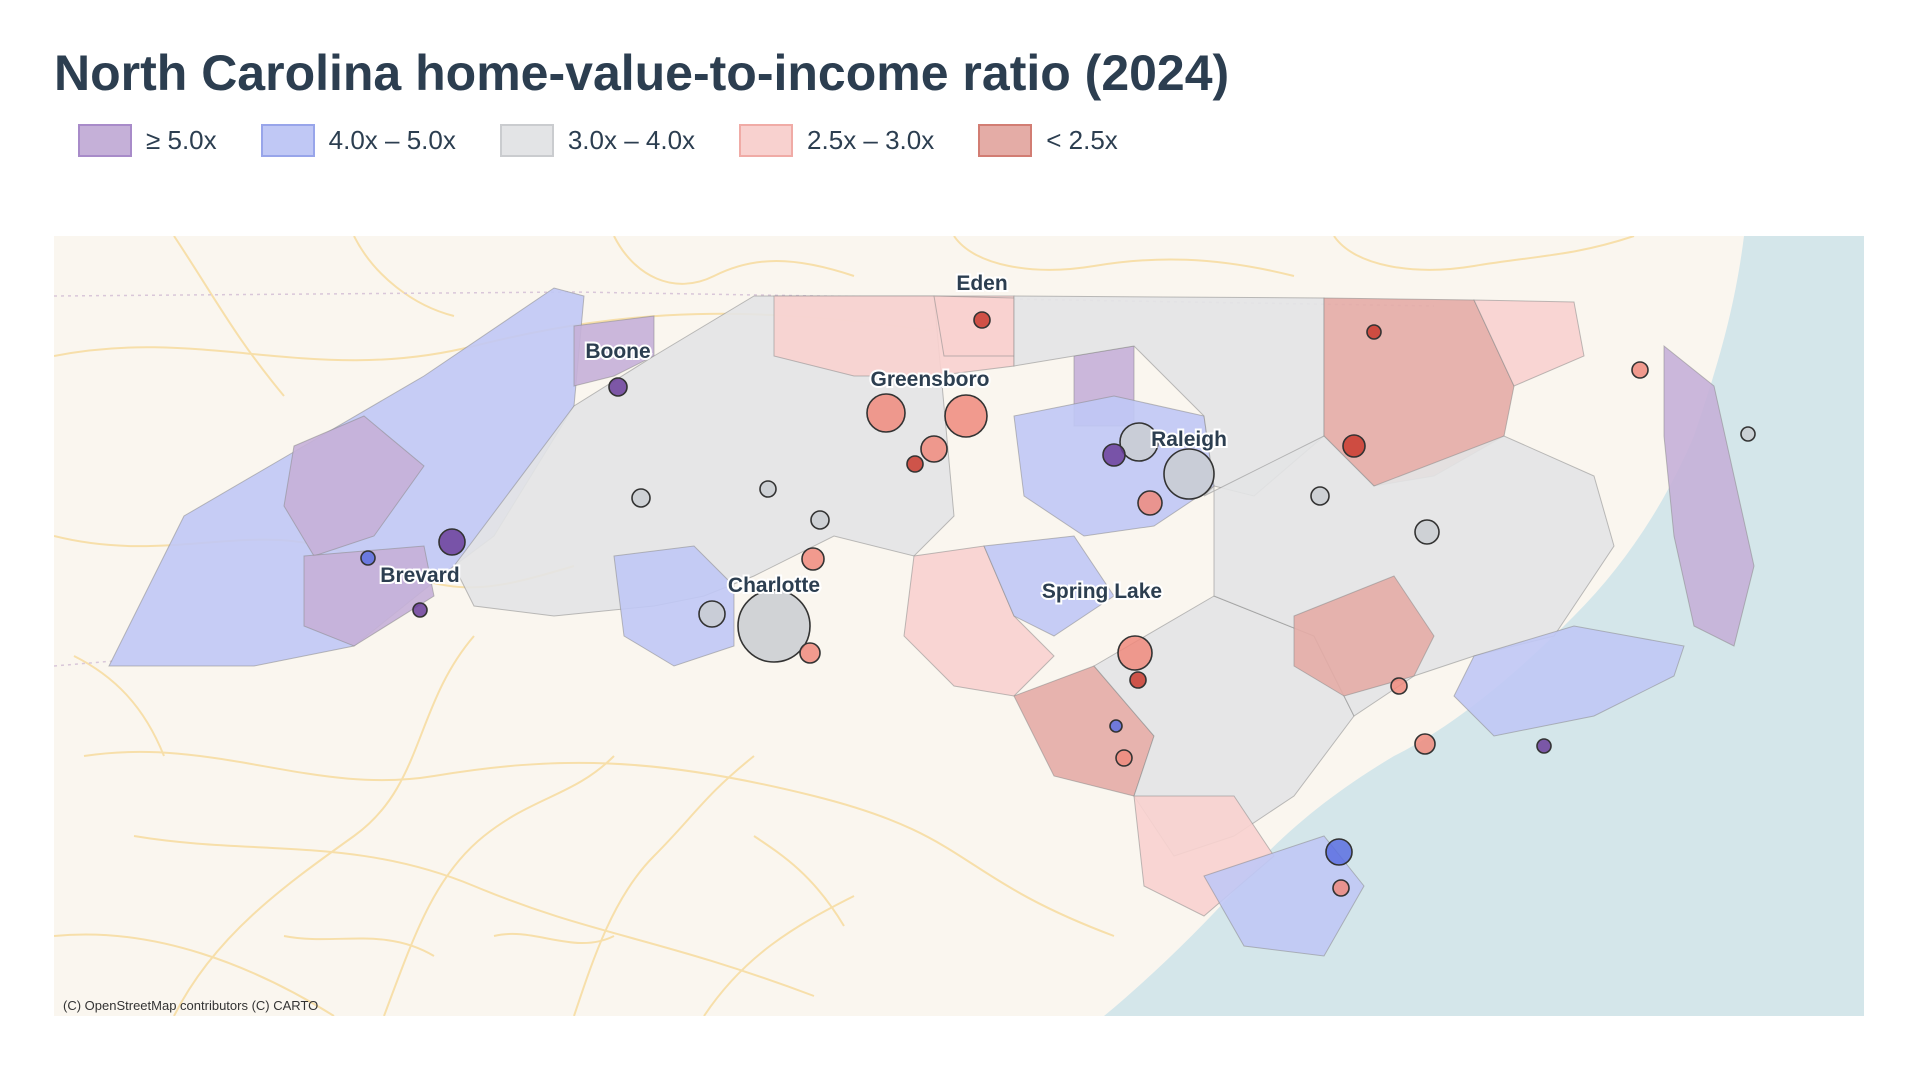  Describe the element at coordinates (419, 575) in the screenshot. I see `city-label-brevard: Brevard` at that location.